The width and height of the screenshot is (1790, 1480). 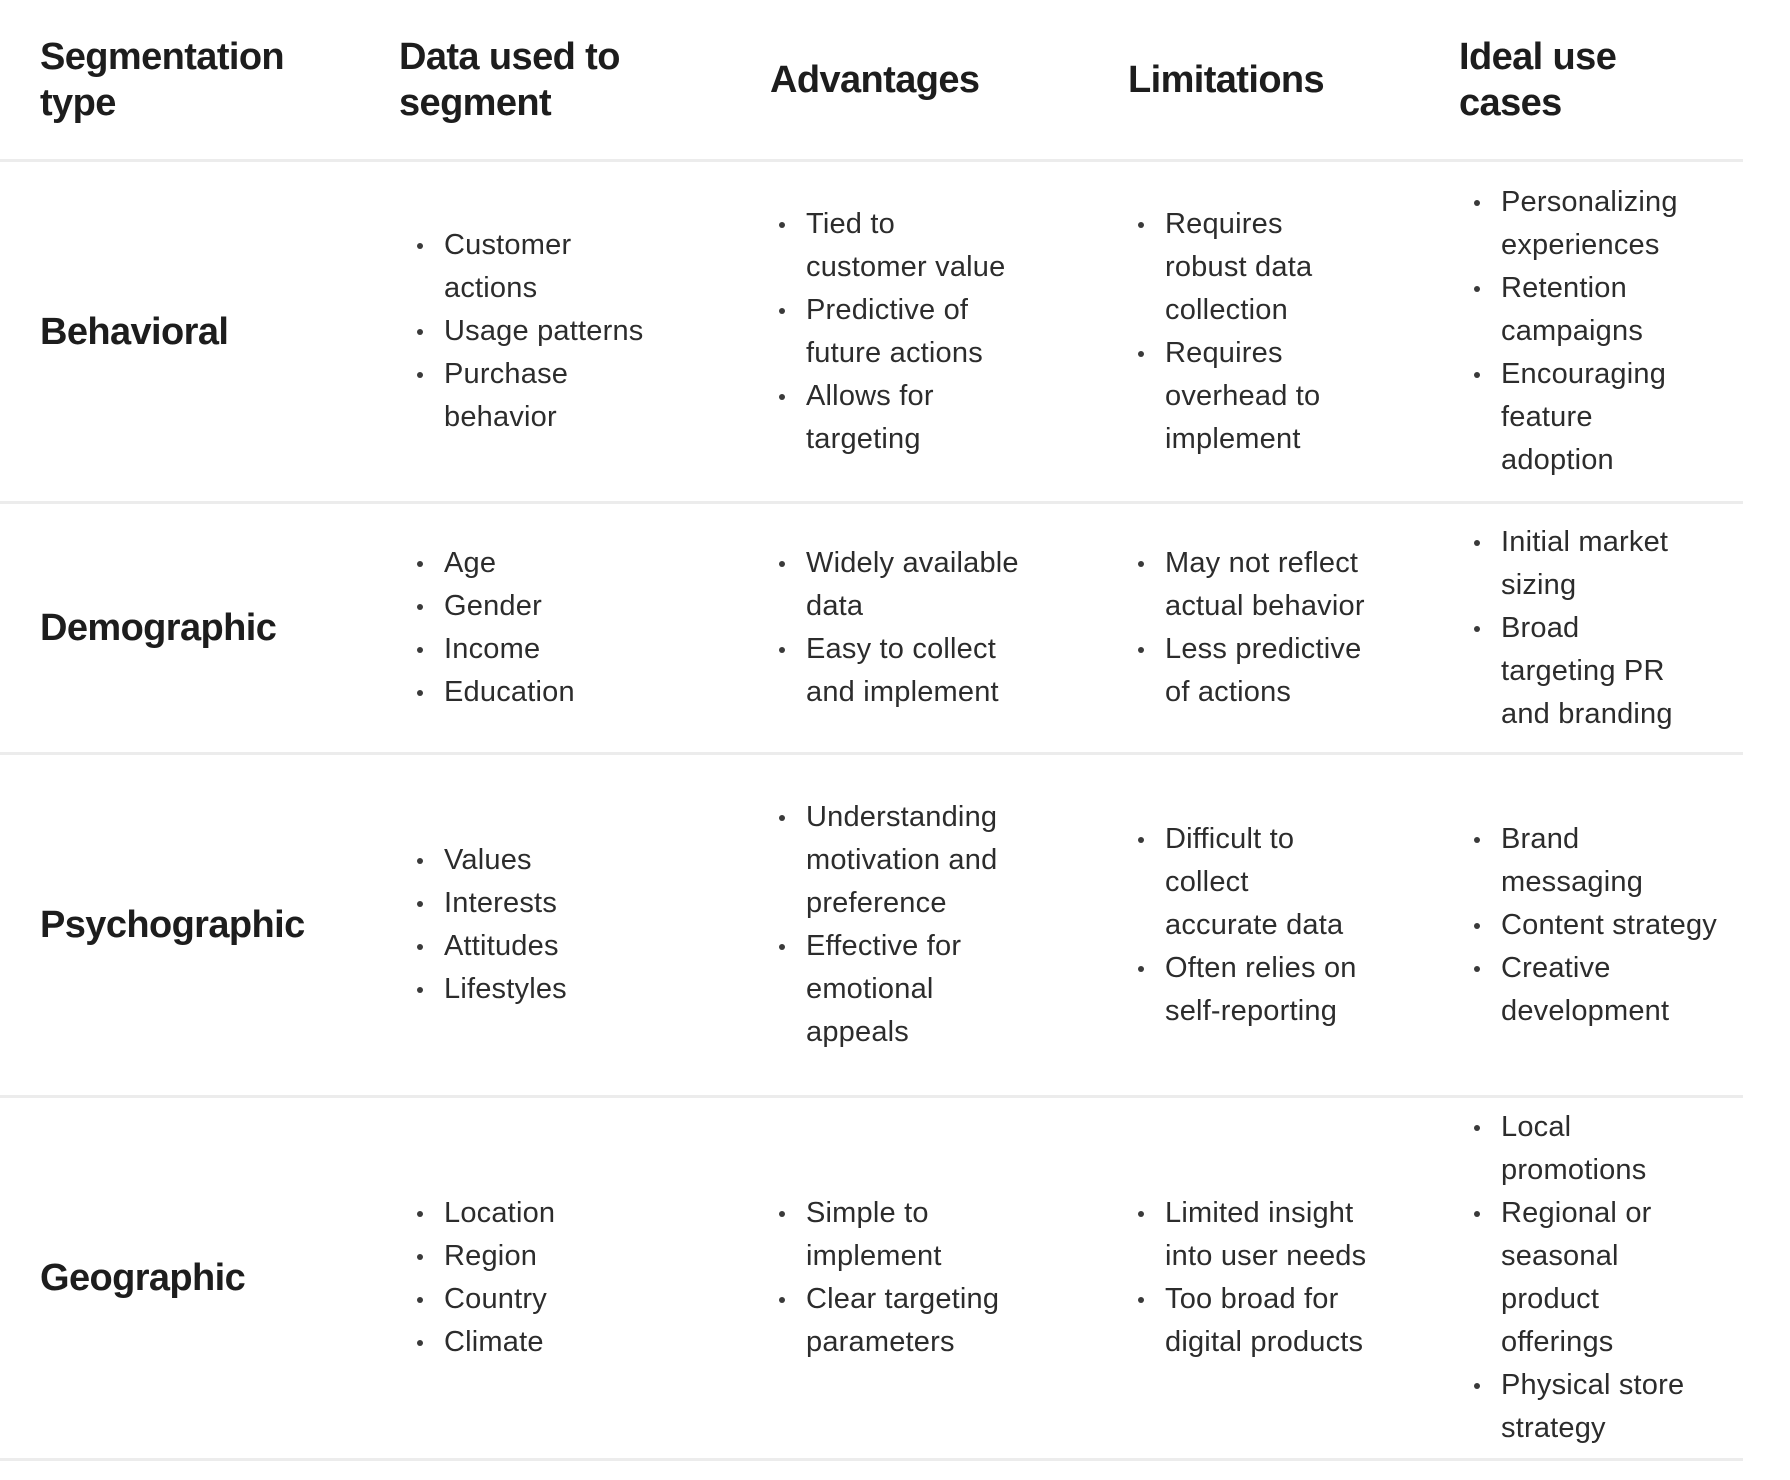 What do you see at coordinates (1573, 564) in the screenshot?
I see `list-item: Initial market sizing` at bounding box center [1573, 564].